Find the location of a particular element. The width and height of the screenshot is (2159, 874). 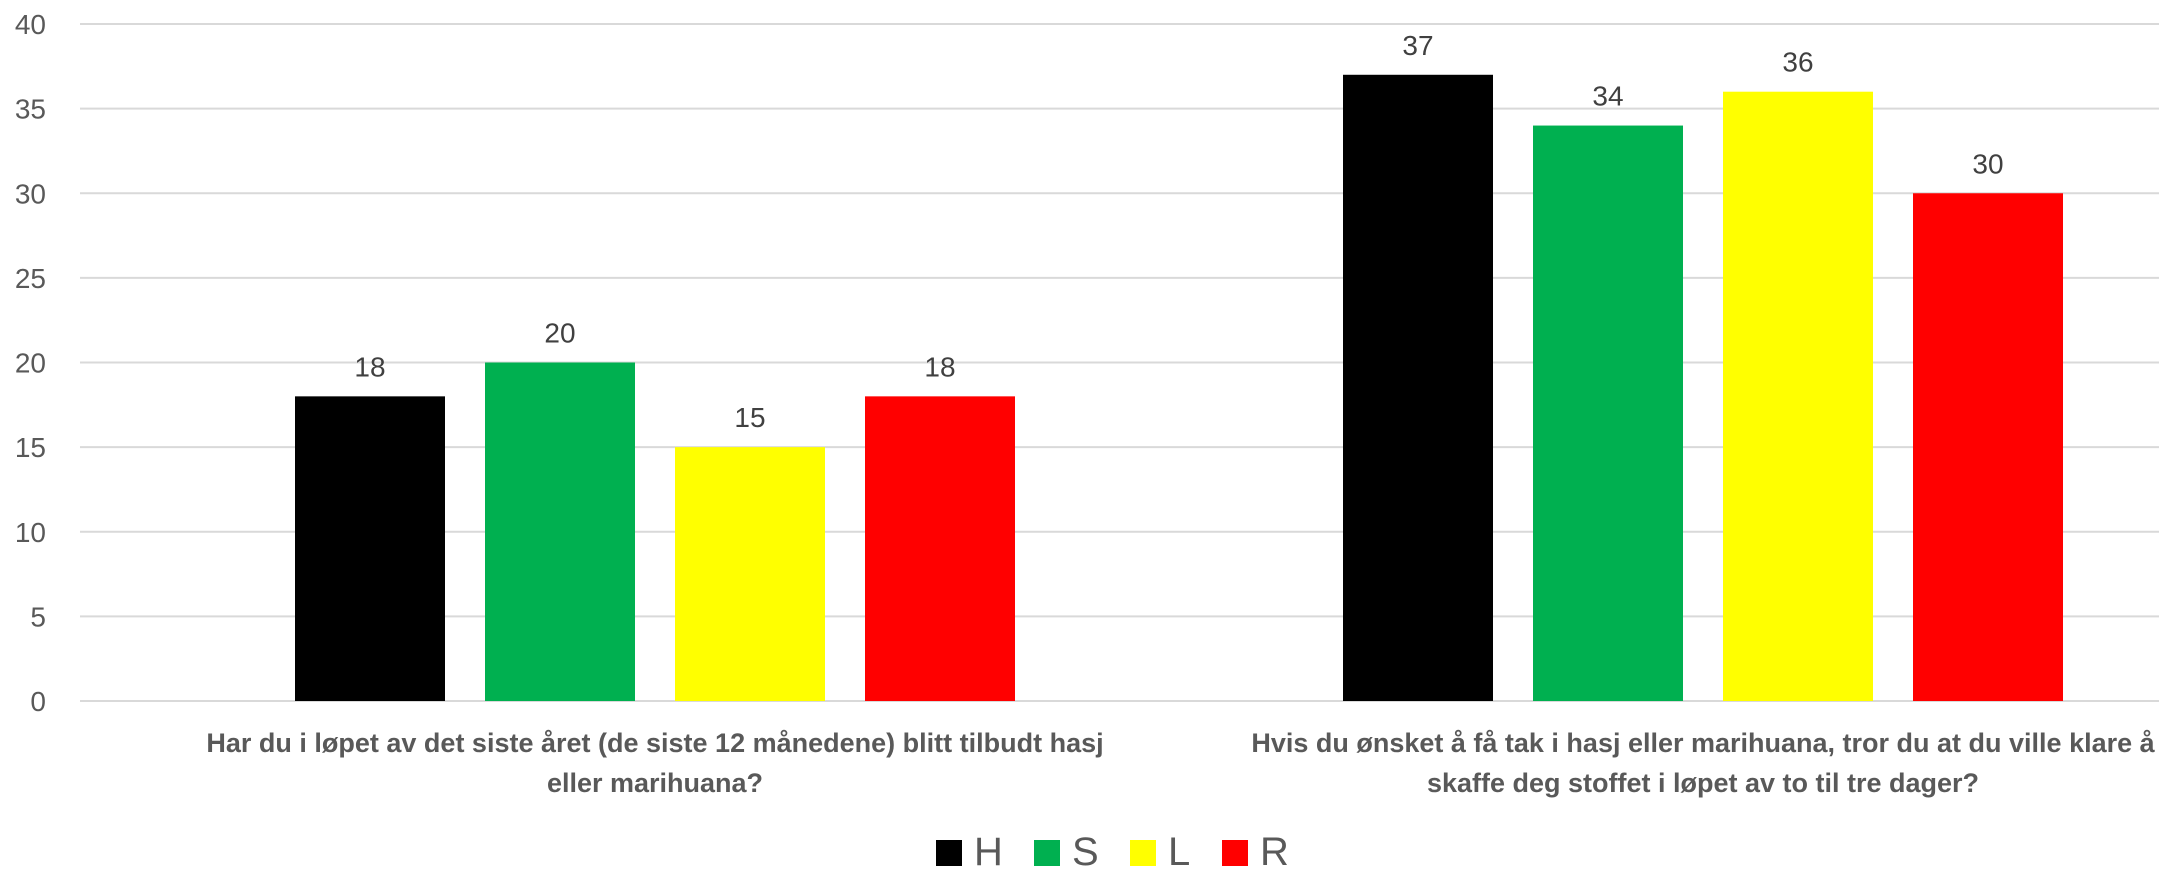

y-tick-label: 0 is located at coordinates (38, 701).